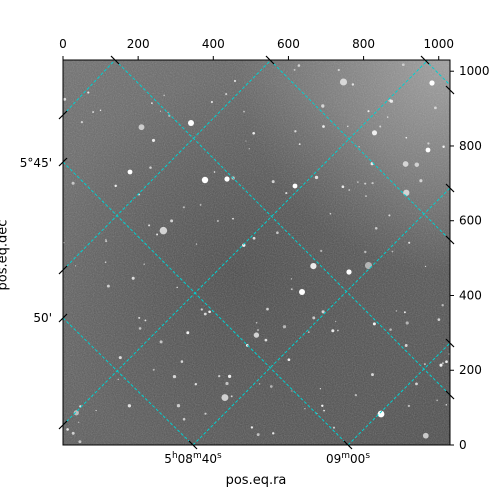  What do you see at coordinates (288, 44) in the screenshot?
I see `top-tick-label: 600` at bounding box center [288, 44].